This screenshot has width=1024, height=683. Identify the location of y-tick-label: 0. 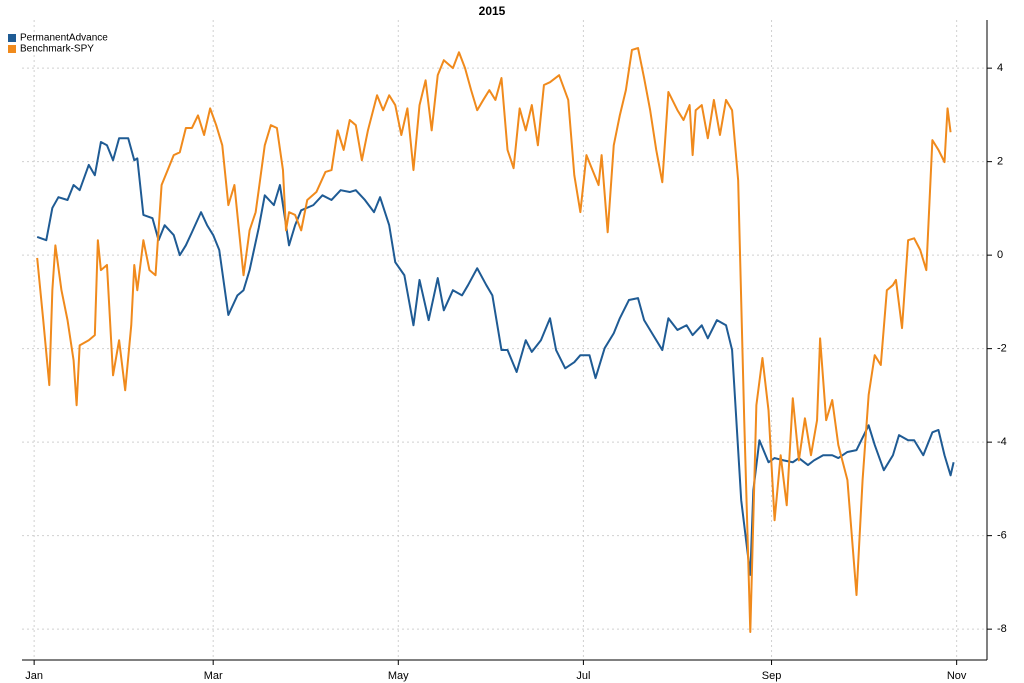
(1000, 255).